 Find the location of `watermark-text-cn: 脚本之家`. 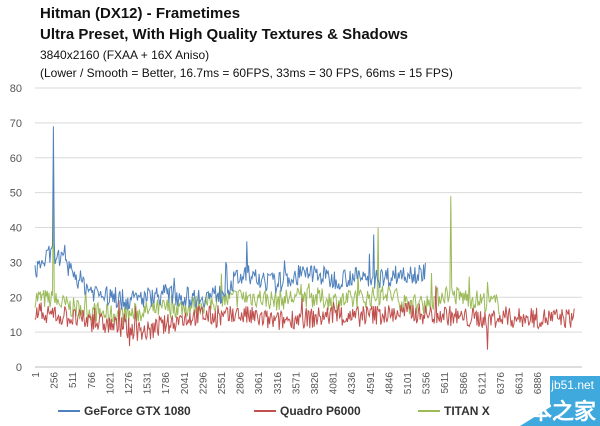

watermark-text-cn: 脚本之家 is located at coordinates (551, 411).